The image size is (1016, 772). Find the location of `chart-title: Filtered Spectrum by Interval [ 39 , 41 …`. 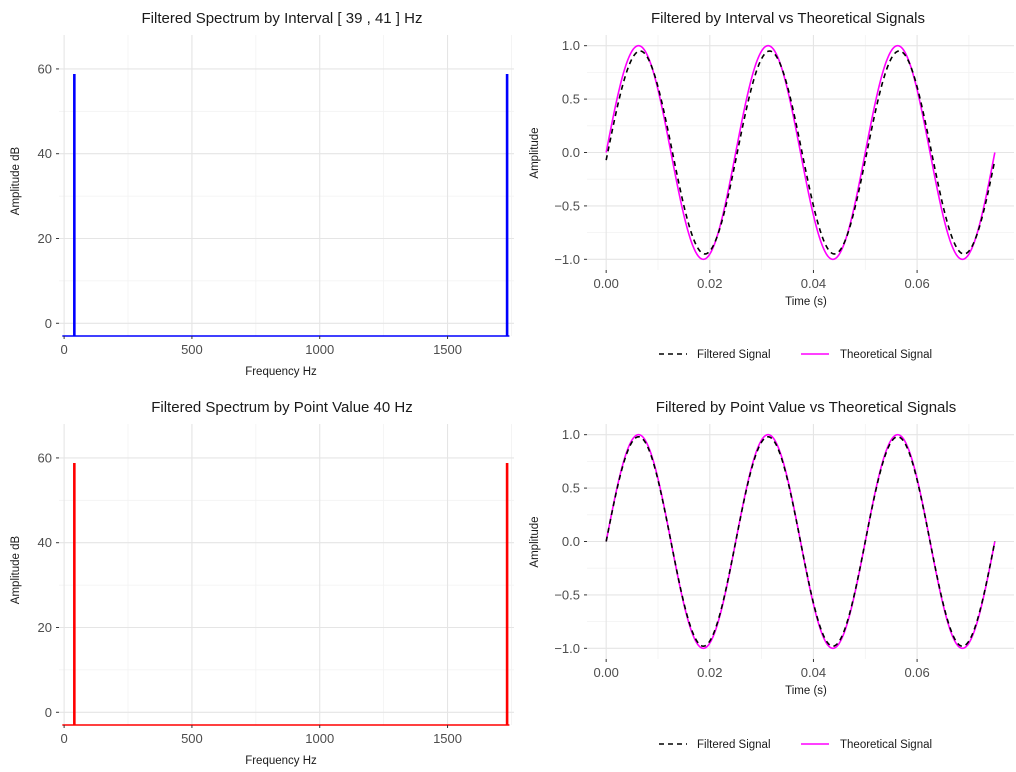

chart-title: Filtered Spectrum by Interval [ 39 , 41 … is located at coordinates (282, 18).